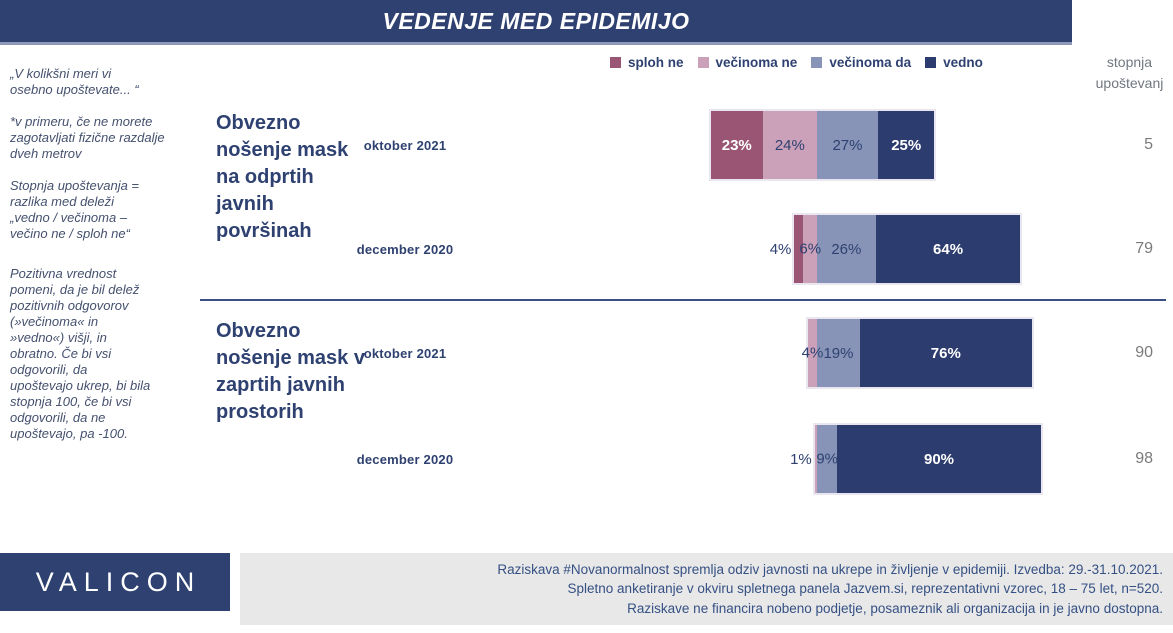 The width and height of the screenshot is (1173, 633). What do you see at coordinates (1144, 248) in the screenshot?
I see `score-value: 79` at bounding box center [1144, 248].